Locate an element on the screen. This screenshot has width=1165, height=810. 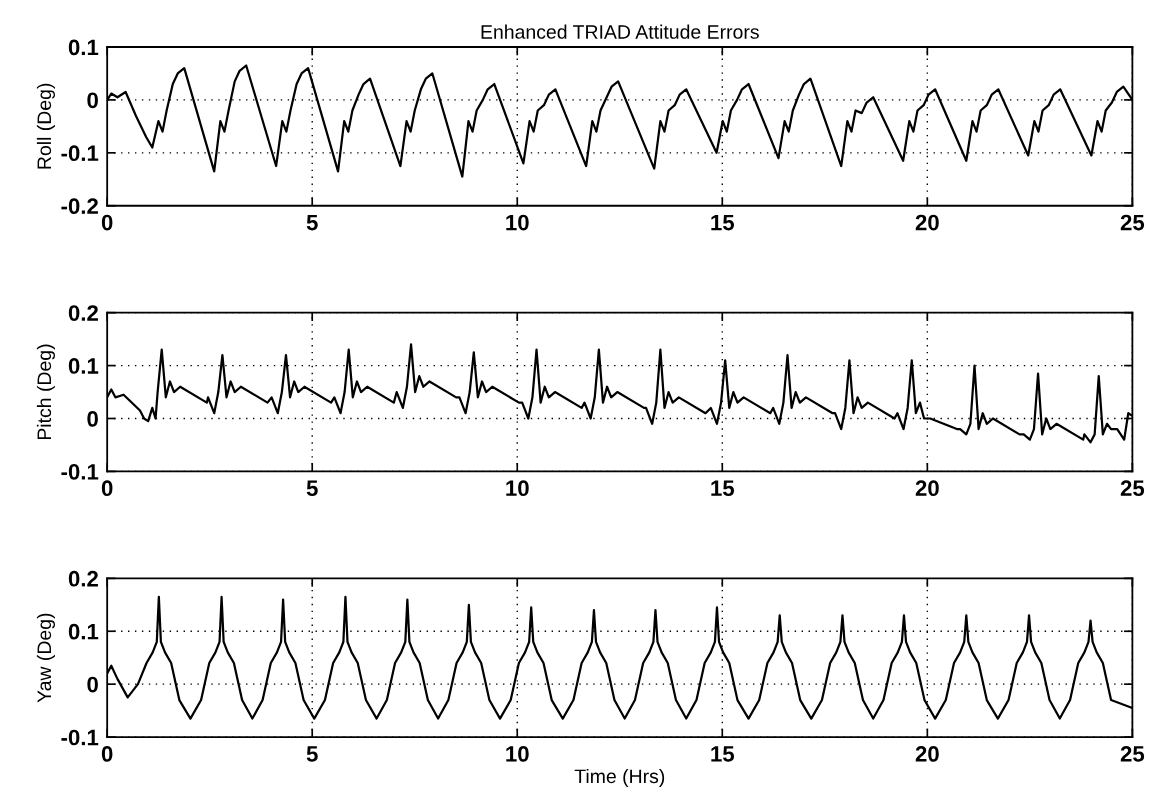
y-tick-label: -0.2 is located at coordinates (79, 206).